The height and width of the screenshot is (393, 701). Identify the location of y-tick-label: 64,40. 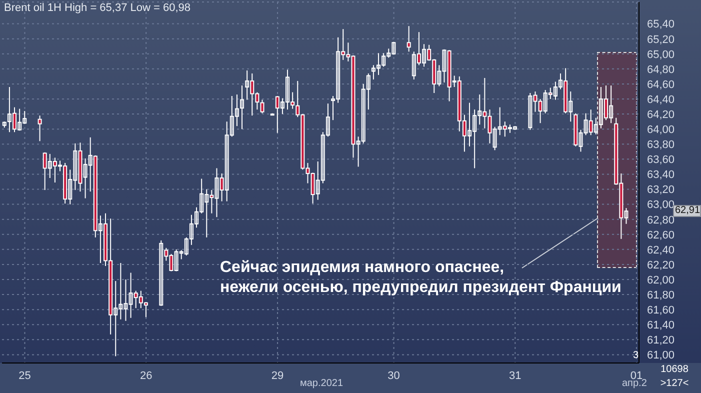
(661, 100).